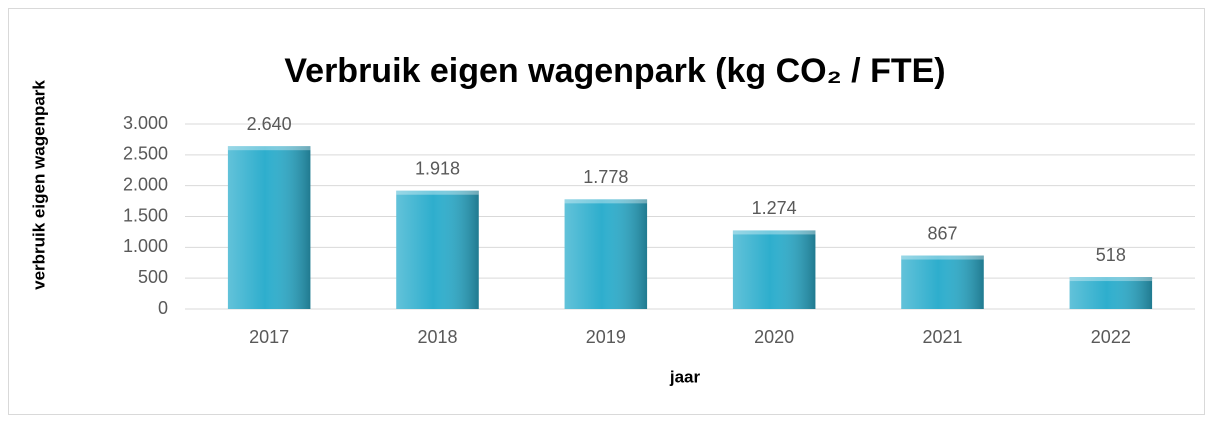 Image resolution: width=1212 pixels, height=423 pixels. Describe the element at coordinates (605, 177) in the screenshot. I see `value-label: 1.778` at that location.